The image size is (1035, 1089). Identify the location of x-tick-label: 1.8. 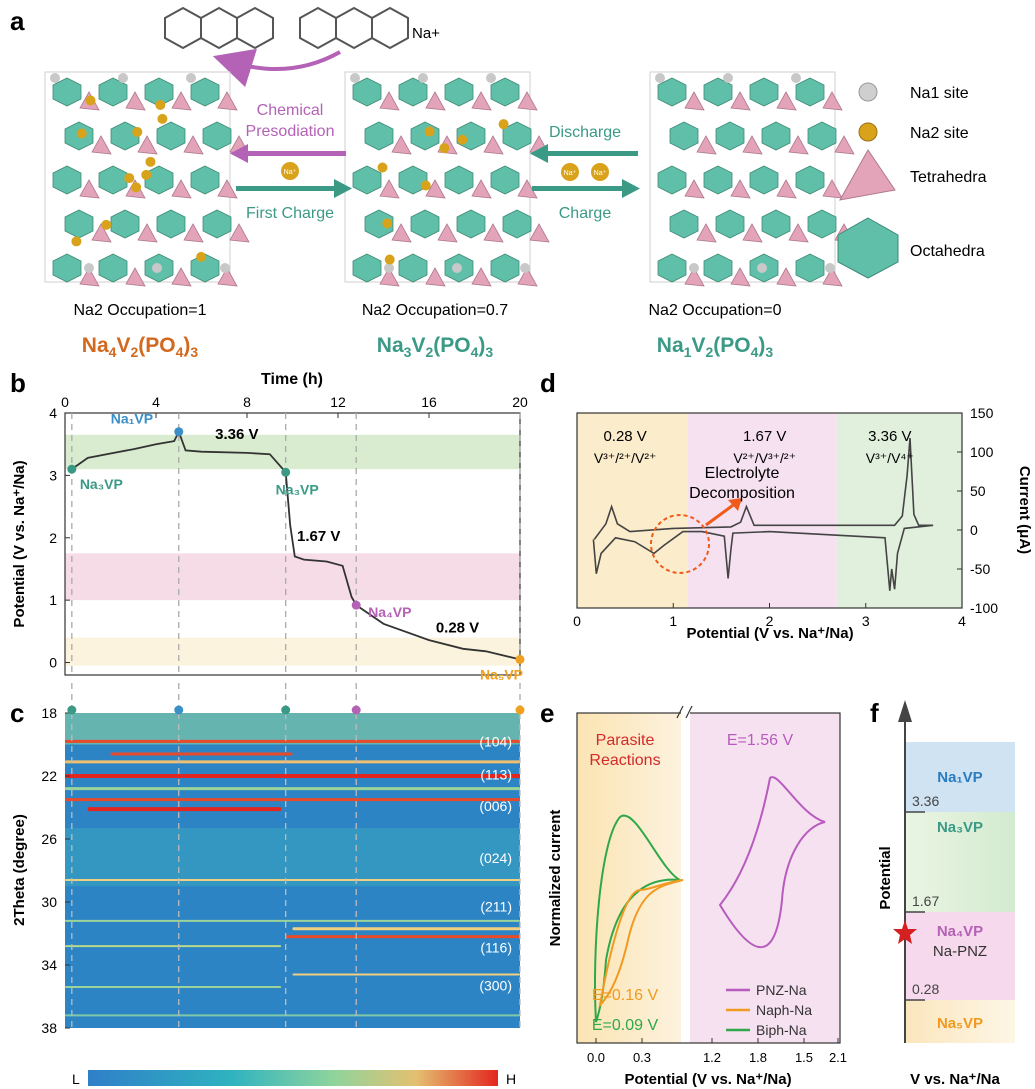
(758, 1057).